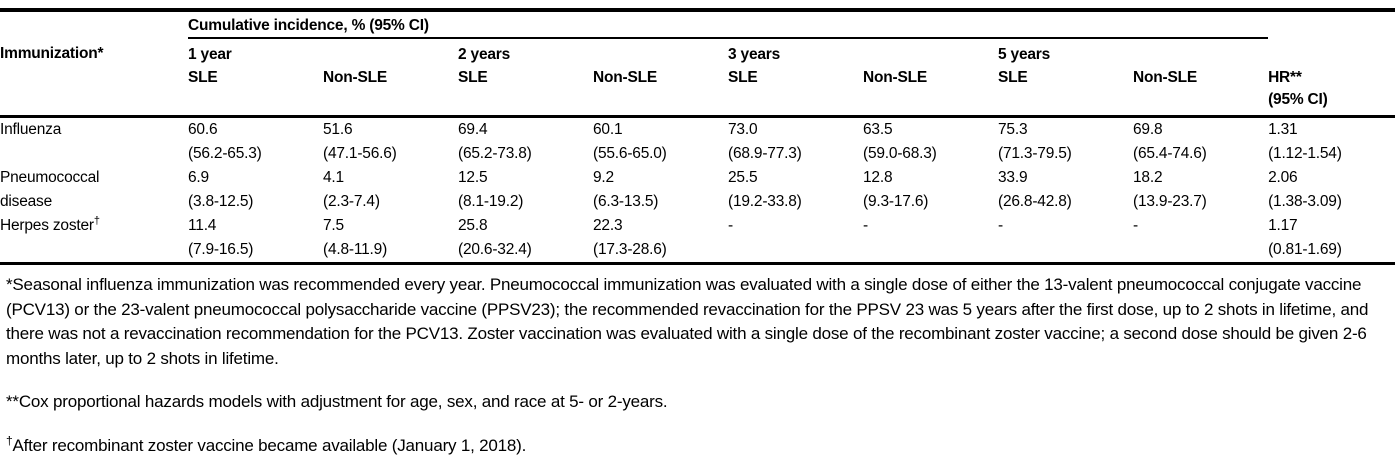 This screenshot has width=1395, height=474. What do you see at coordinates (255, 142) in the screenshot?
I see `incidence-cell: 60.6 (56.2-65.3)` at bounding box center [255, 142].